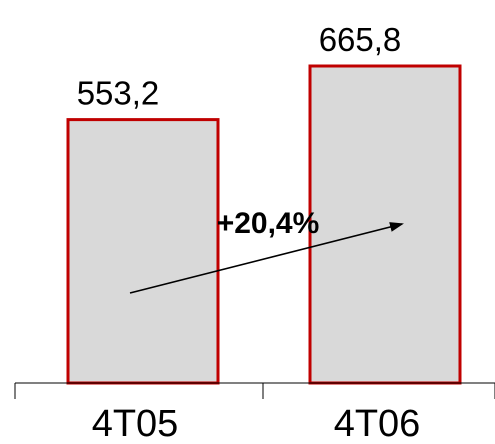  Describe the element at coordinates (118, 93) in the screenshot. I see `data-label-4T05: 553,2` at that location.